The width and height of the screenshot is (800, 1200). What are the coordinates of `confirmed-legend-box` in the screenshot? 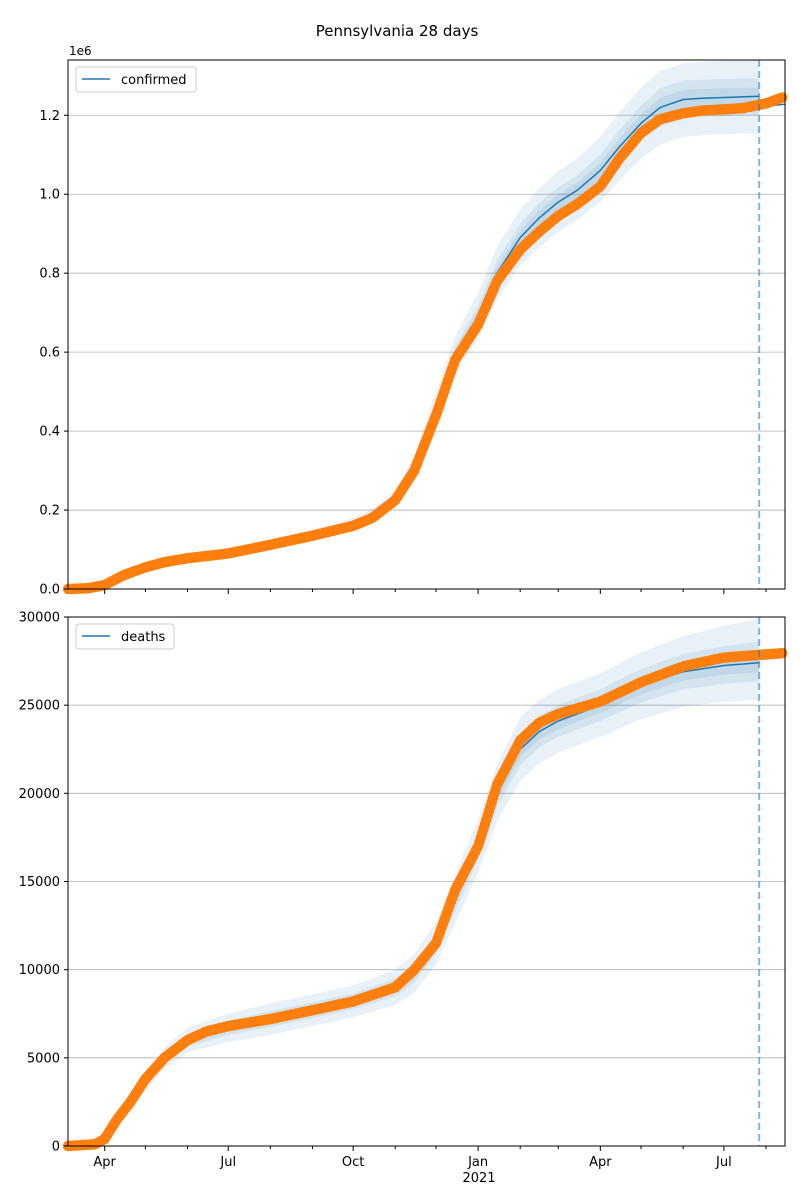 It's located at (136, 79).